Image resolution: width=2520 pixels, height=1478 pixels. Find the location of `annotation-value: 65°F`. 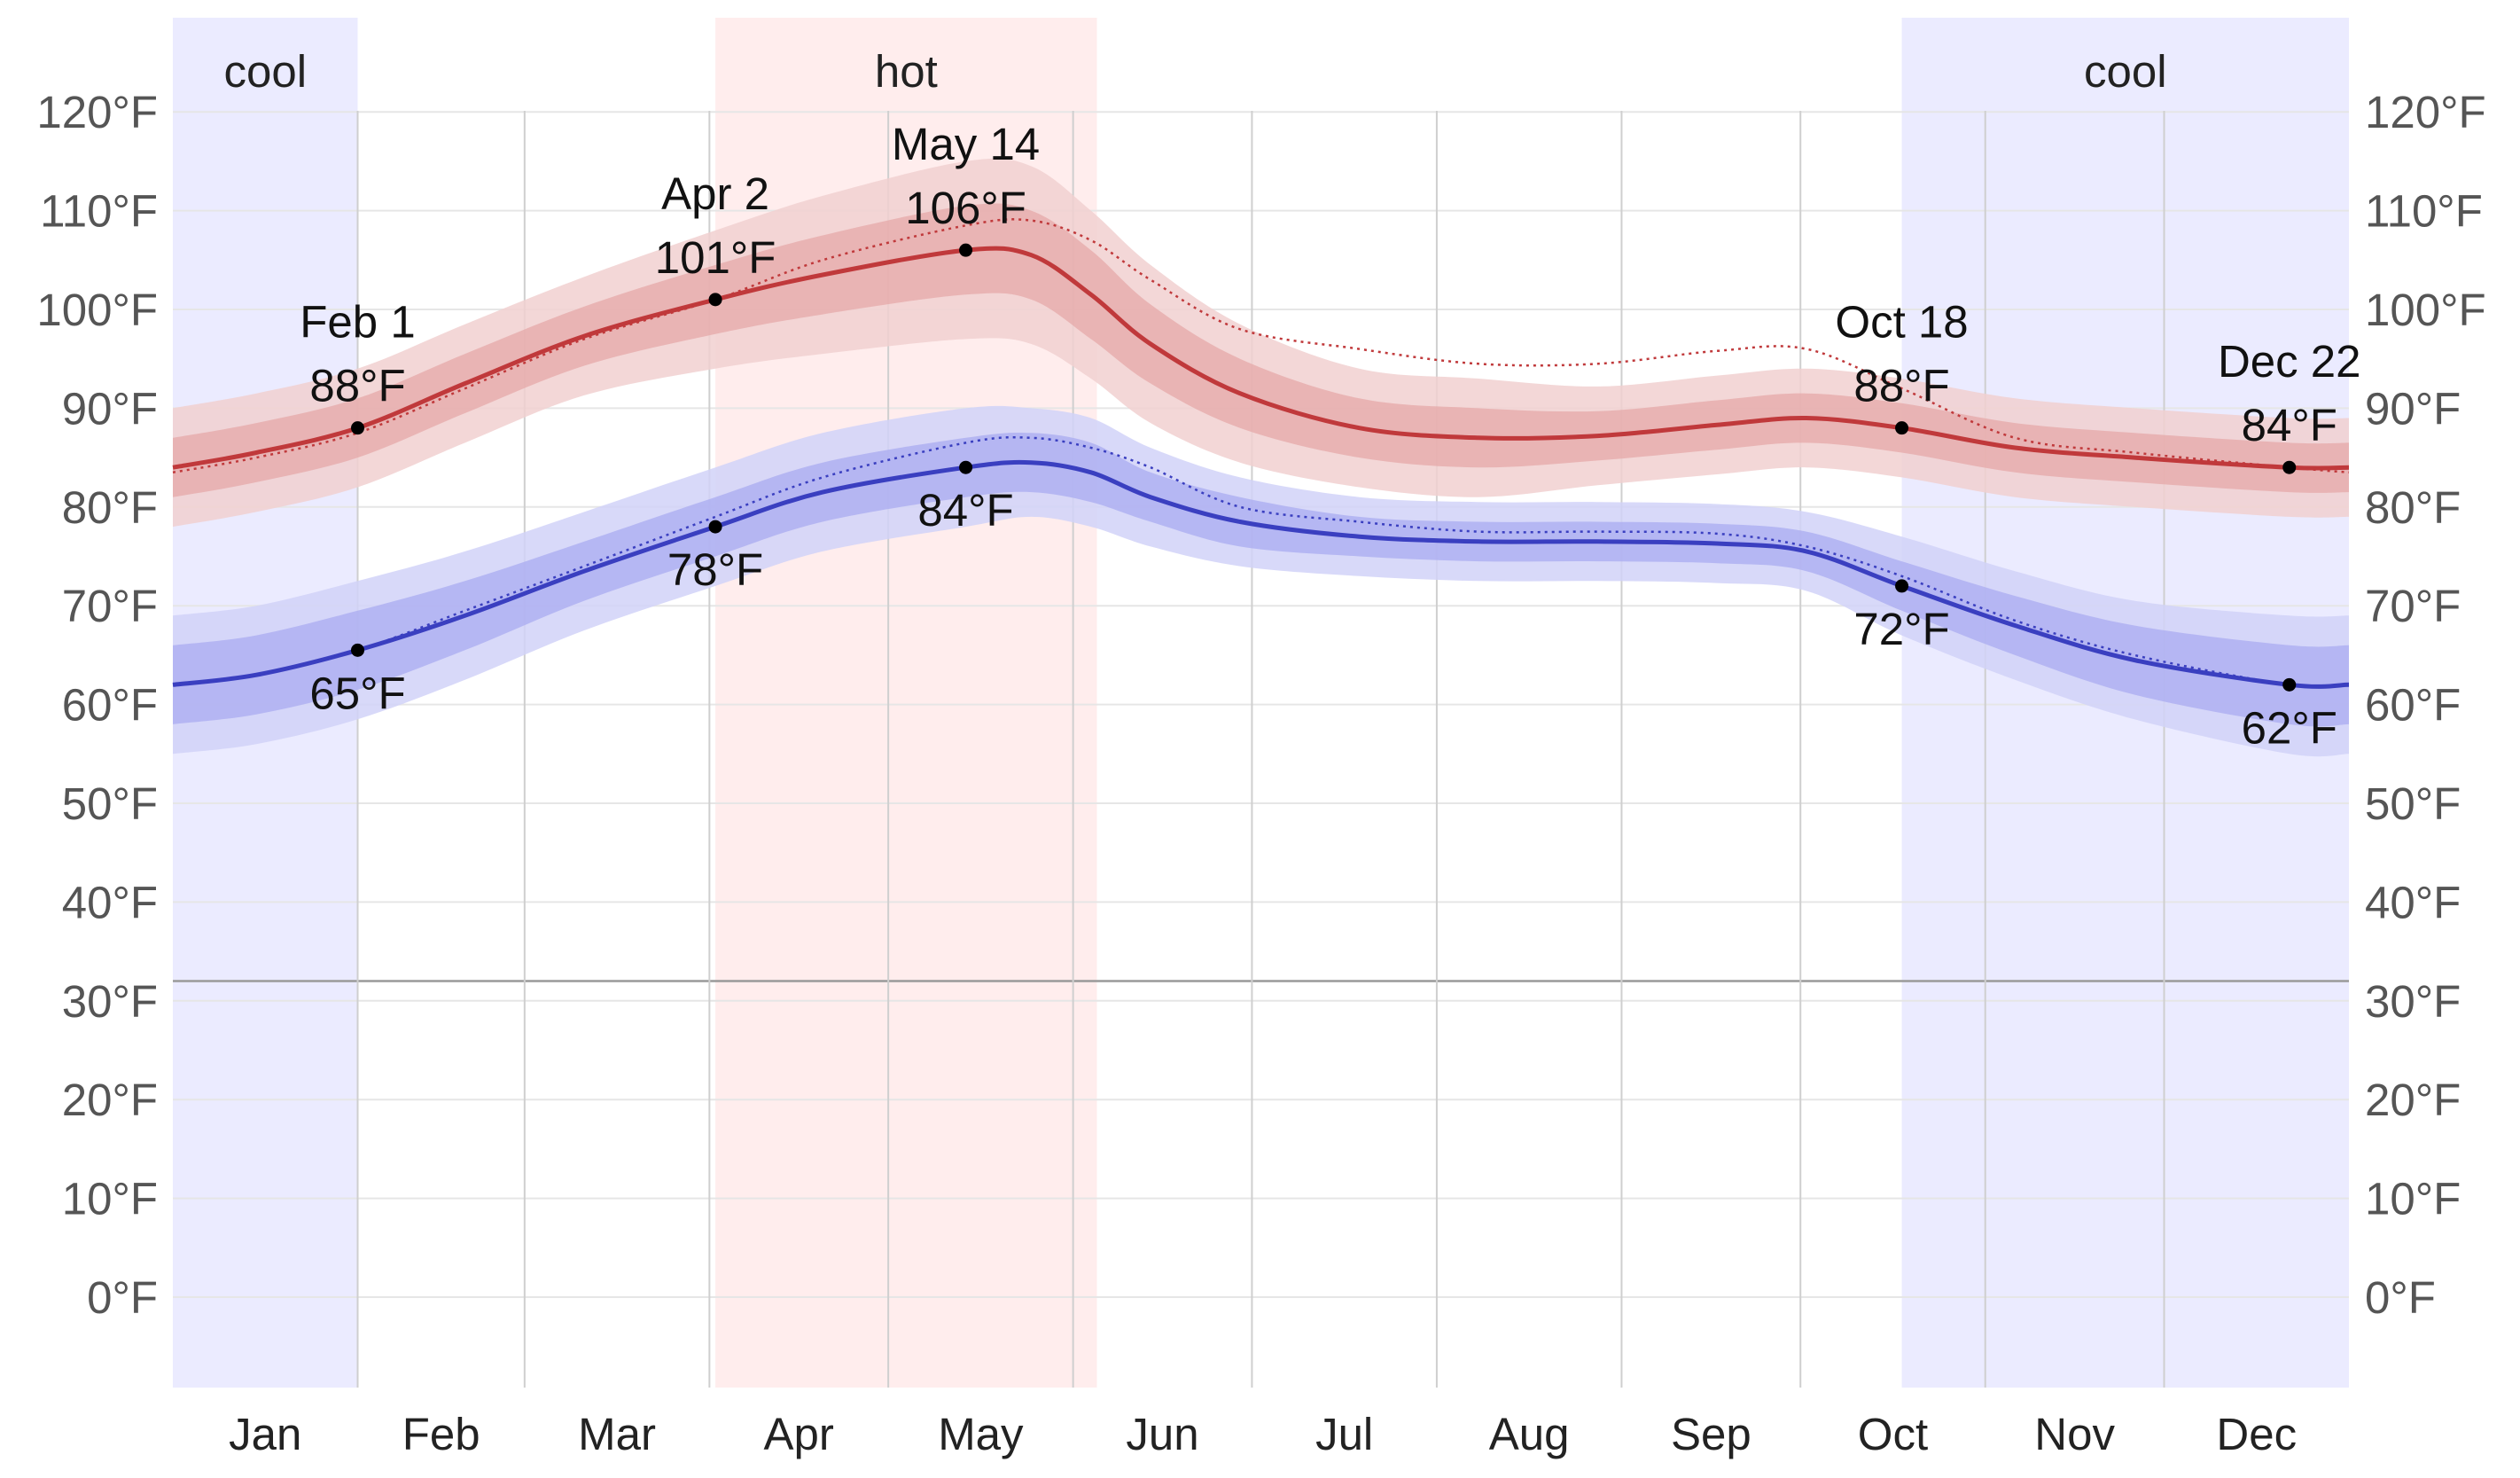

annotation-value: 65°F is located at coordinates (357, 693).